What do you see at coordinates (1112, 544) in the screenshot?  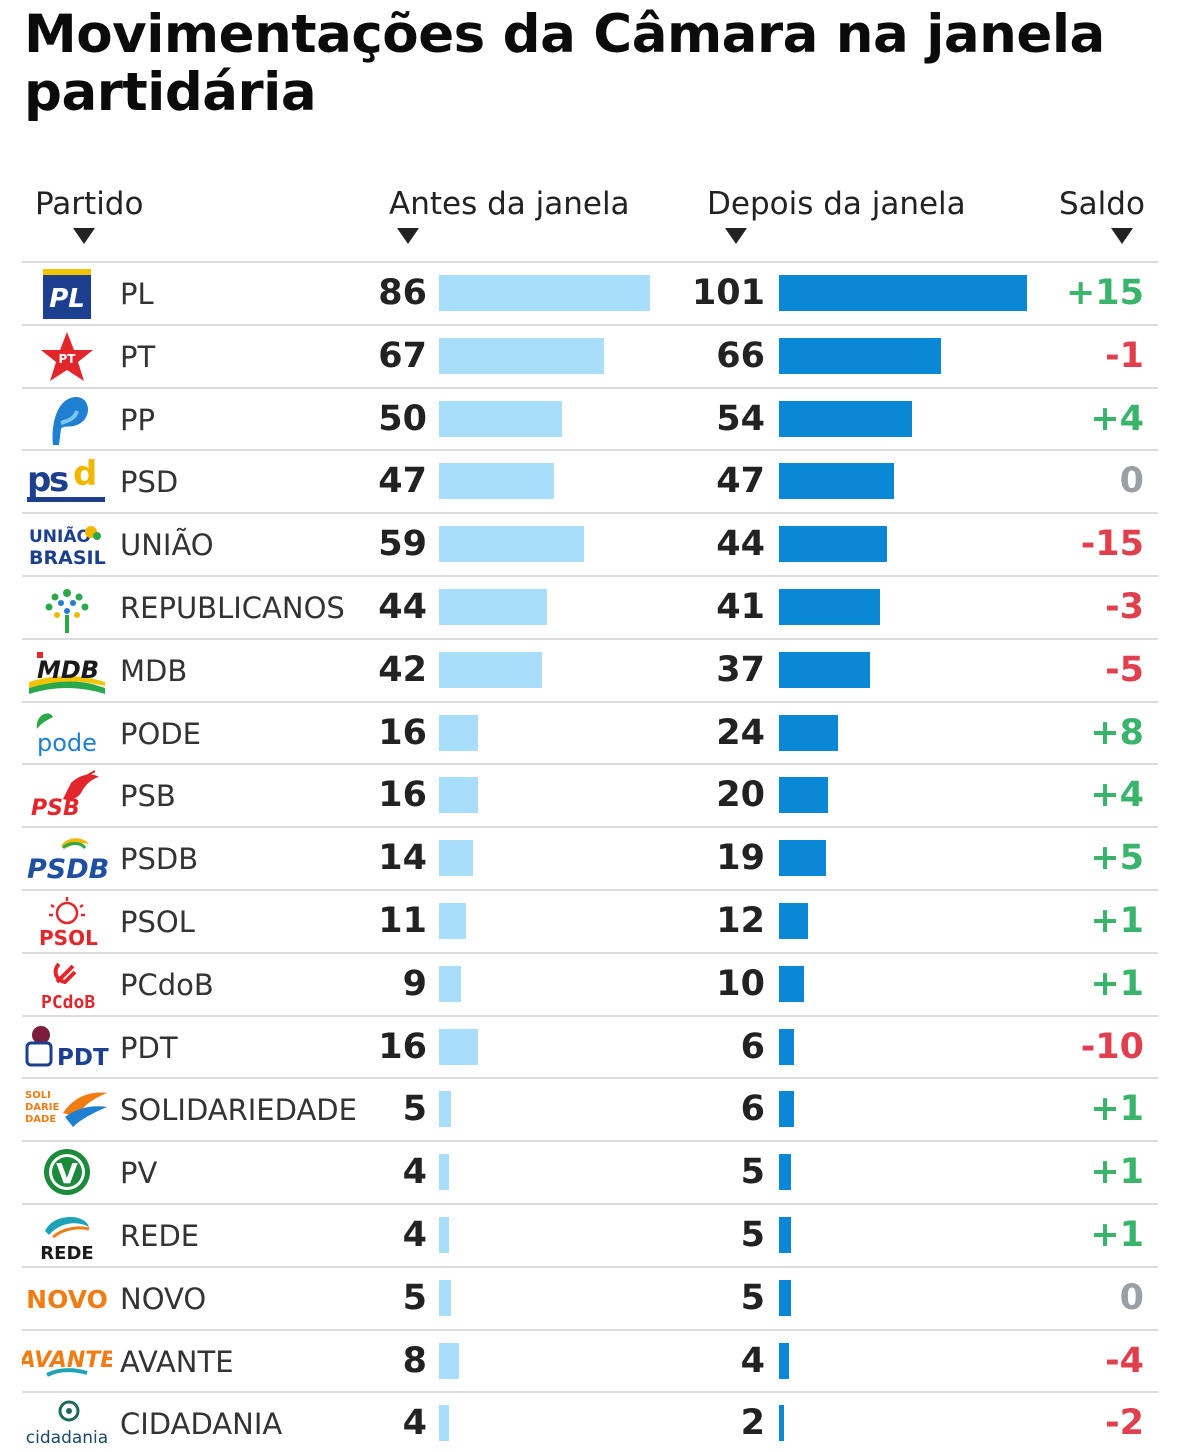 I see `saldo-value: -15` at bounding box center [1112, 544].